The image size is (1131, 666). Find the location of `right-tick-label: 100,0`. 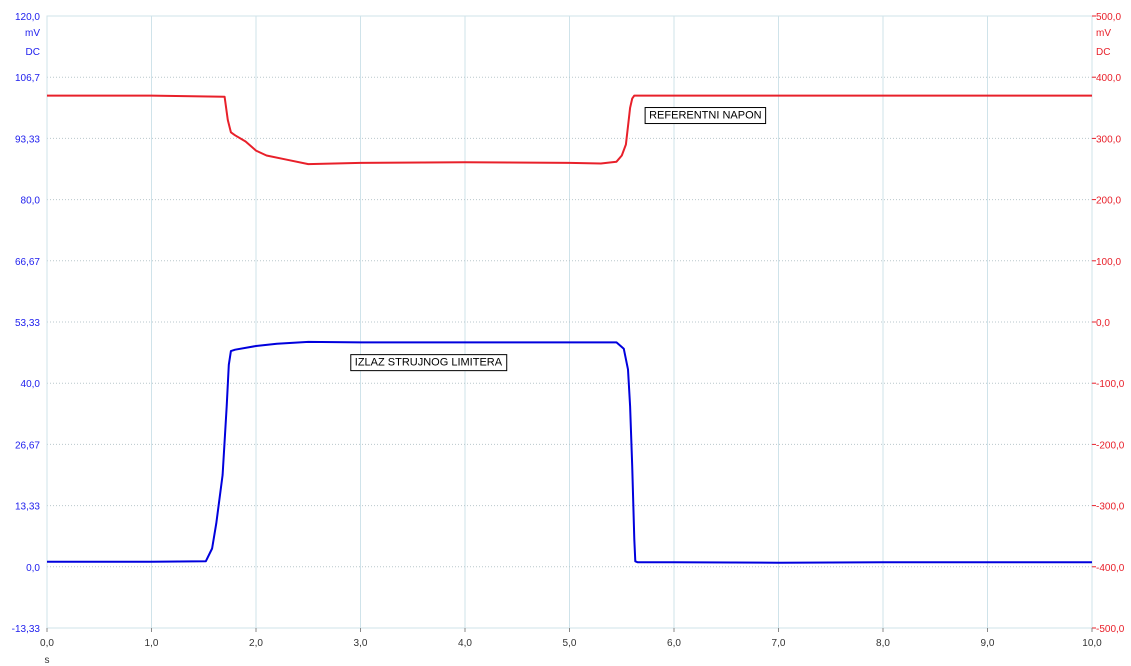

right-tick-label: 100,0 is located at coordinates (1108, 262).